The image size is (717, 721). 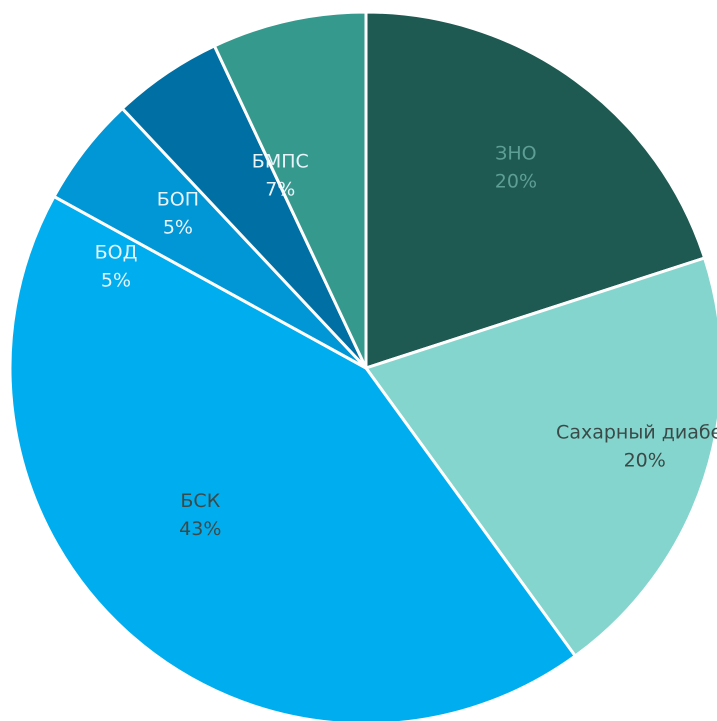 What do you see at coordinates (116, 252) in the screenshot?
I see `slice-category-label: БОД` at bounding box center [116, 252].